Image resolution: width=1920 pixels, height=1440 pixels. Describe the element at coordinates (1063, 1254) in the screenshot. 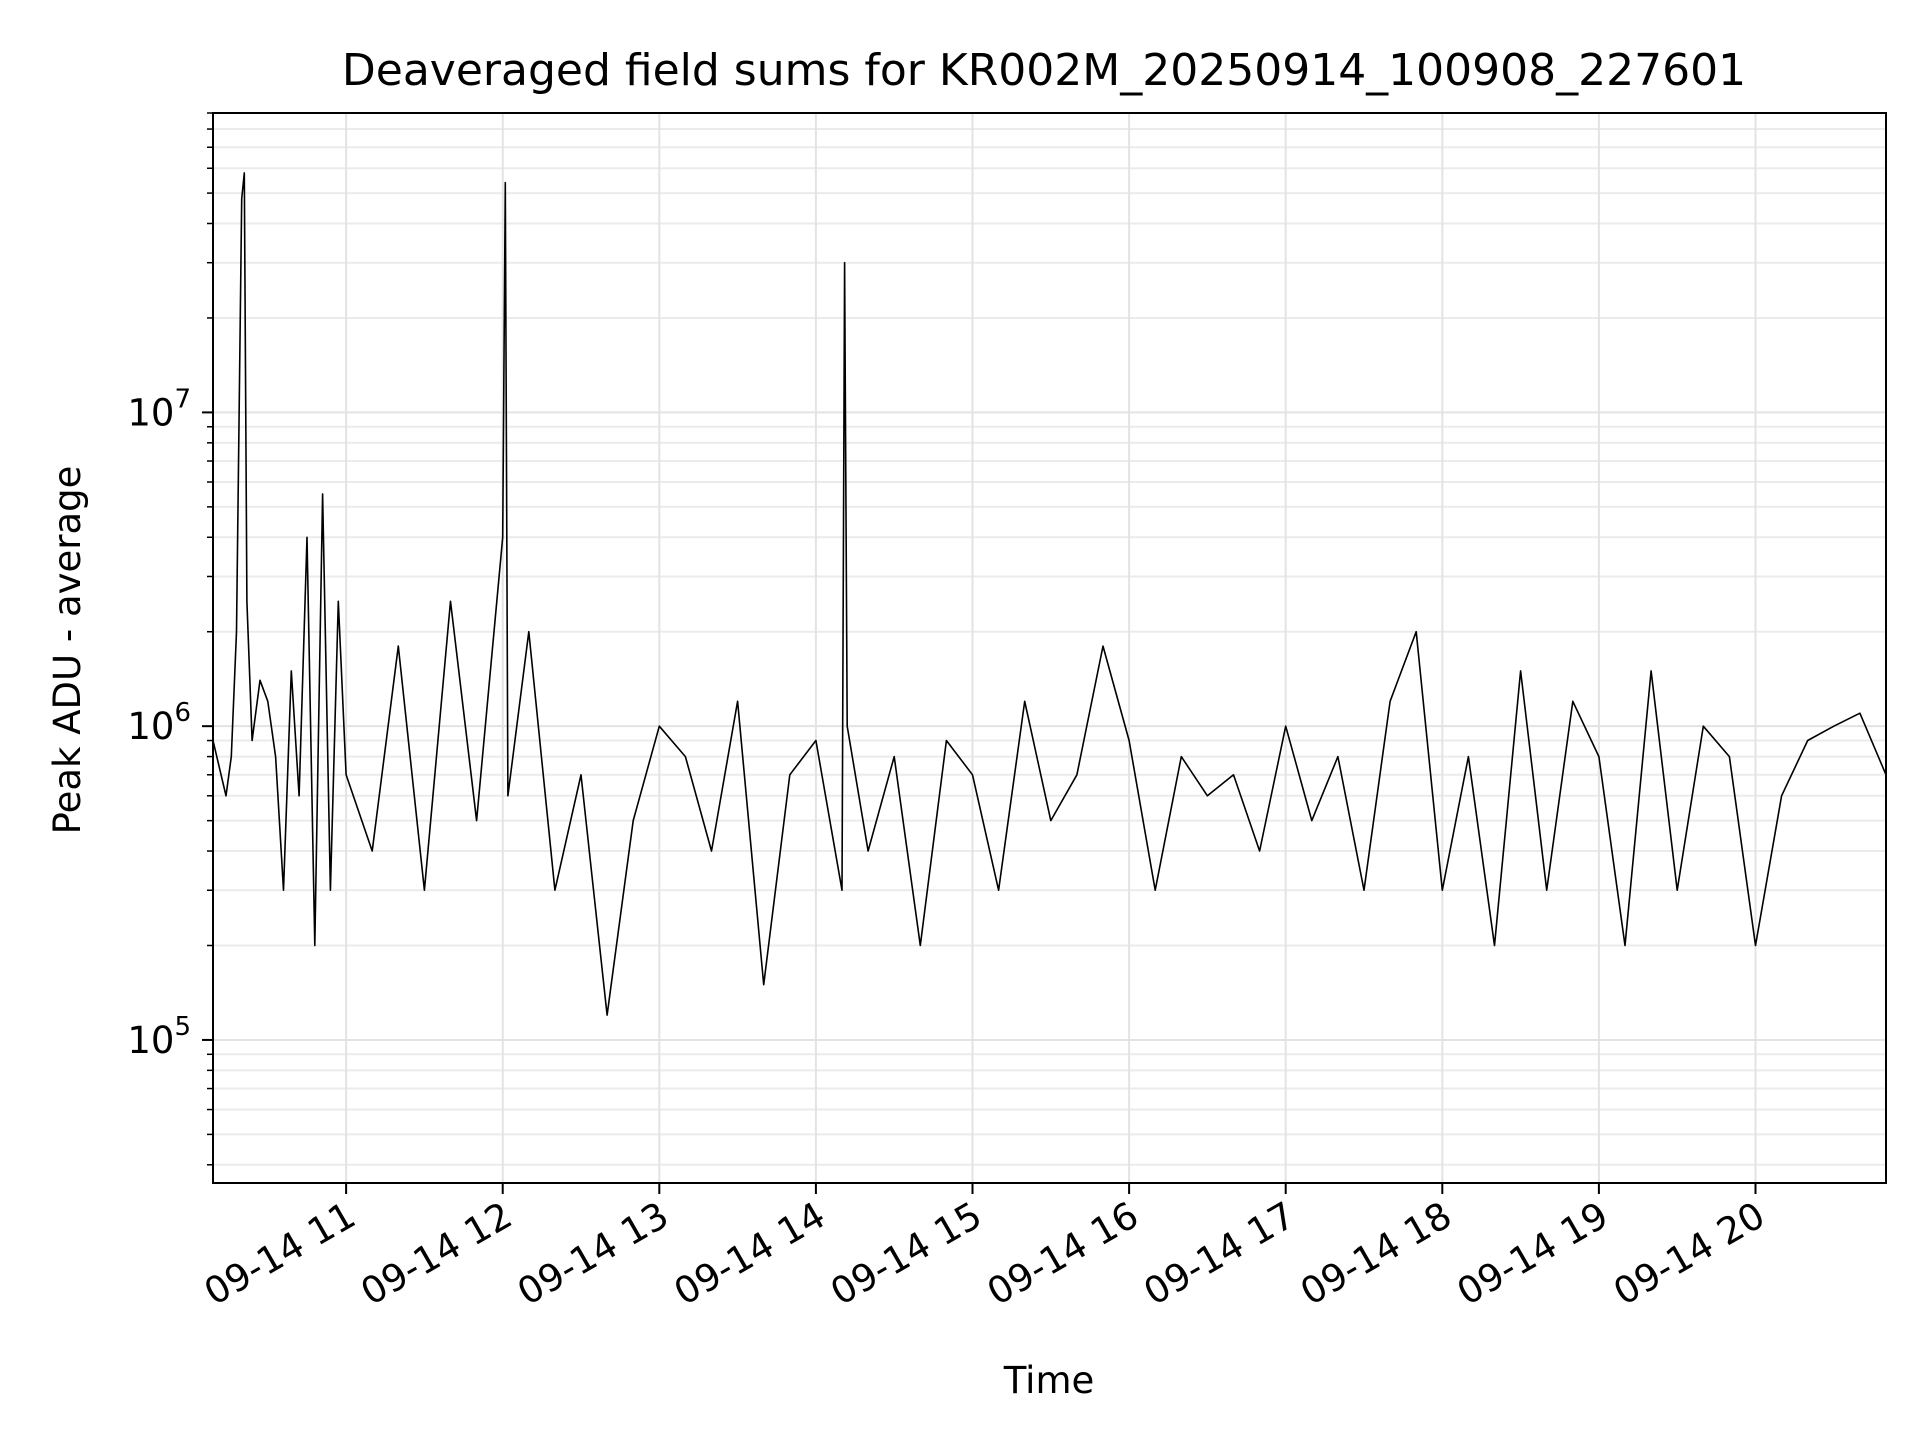

I see `x-tick-label: 09-14 16` at that location.